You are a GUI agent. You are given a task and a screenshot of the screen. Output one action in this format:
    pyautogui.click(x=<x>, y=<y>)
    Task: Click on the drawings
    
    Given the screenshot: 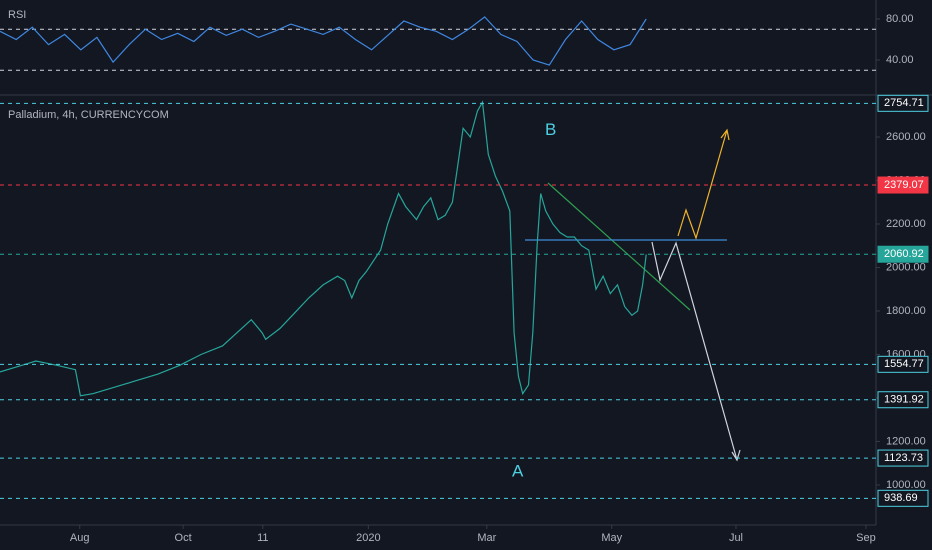 What is the action you would take?
    pyautogui.click(x=633, y=295)
    